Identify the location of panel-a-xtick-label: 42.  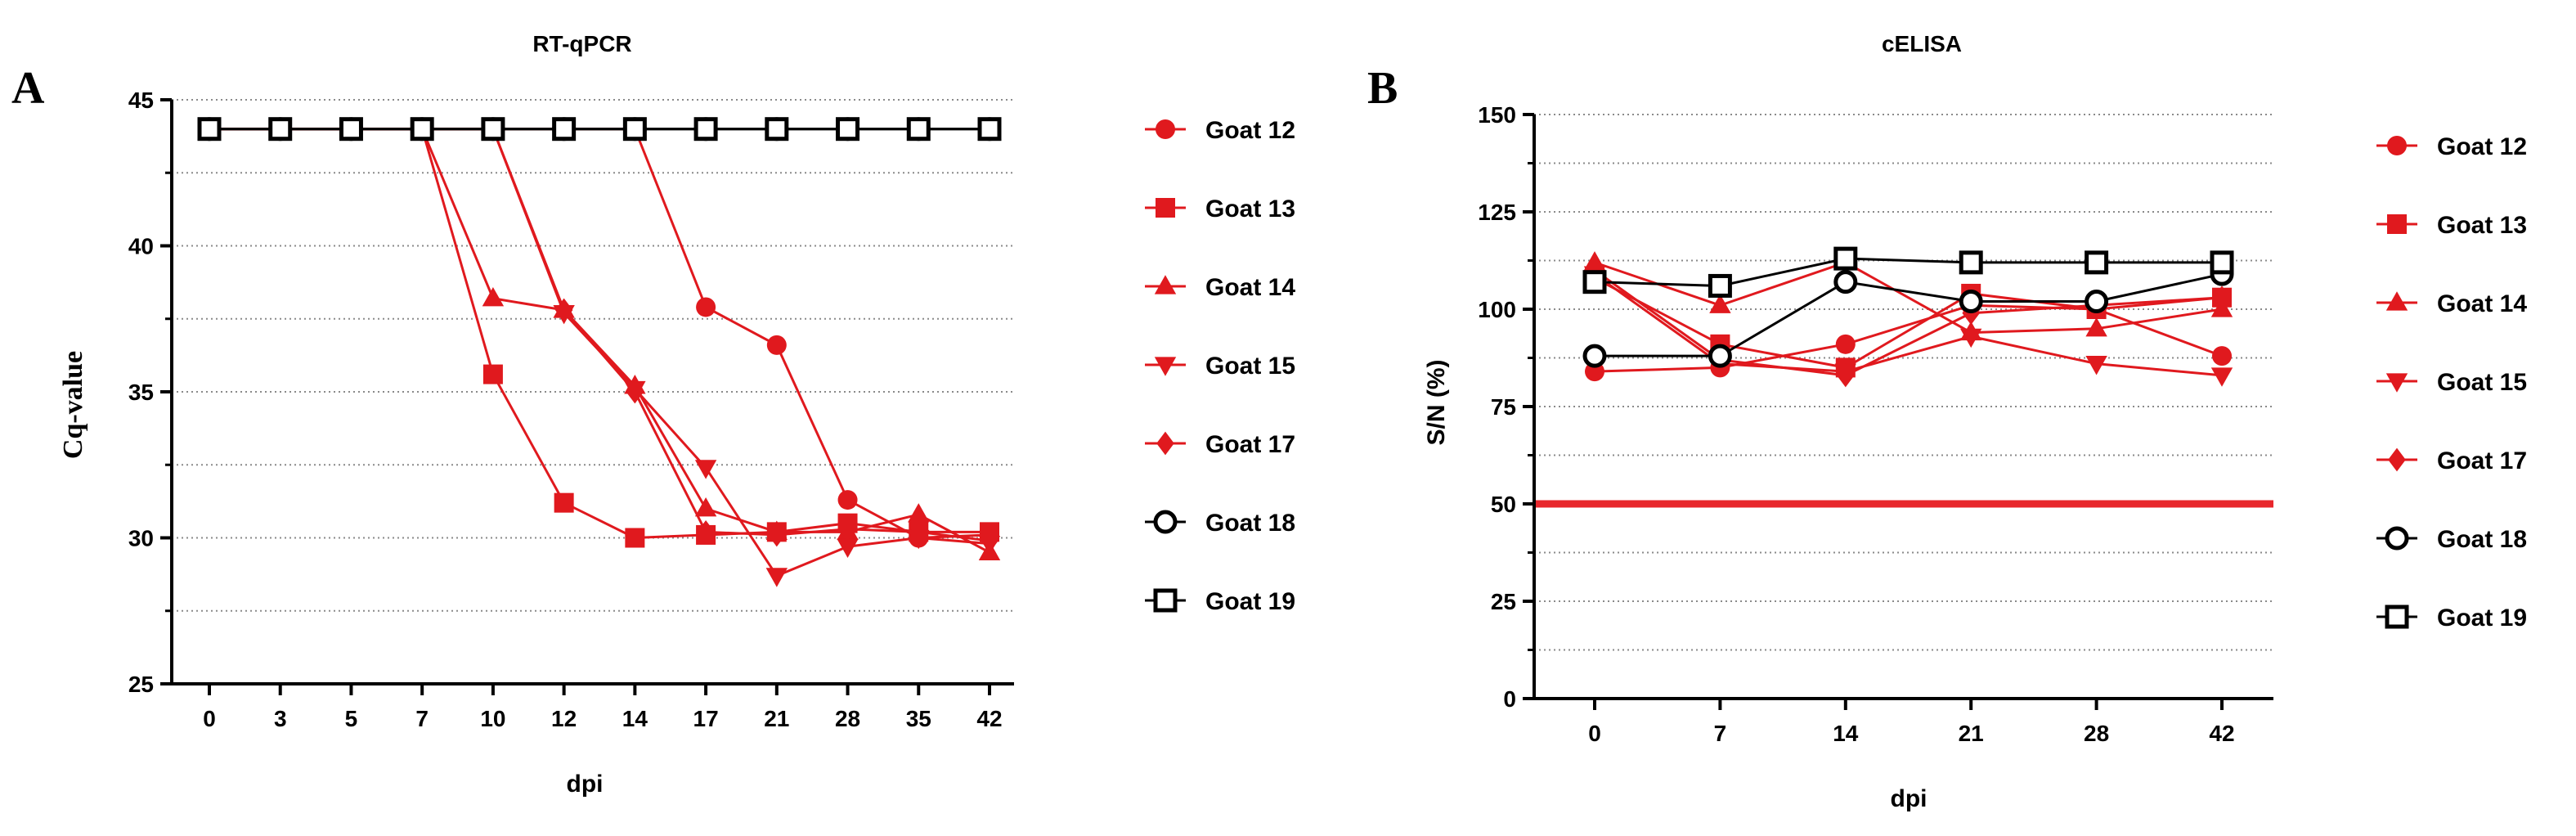
(989, 718).